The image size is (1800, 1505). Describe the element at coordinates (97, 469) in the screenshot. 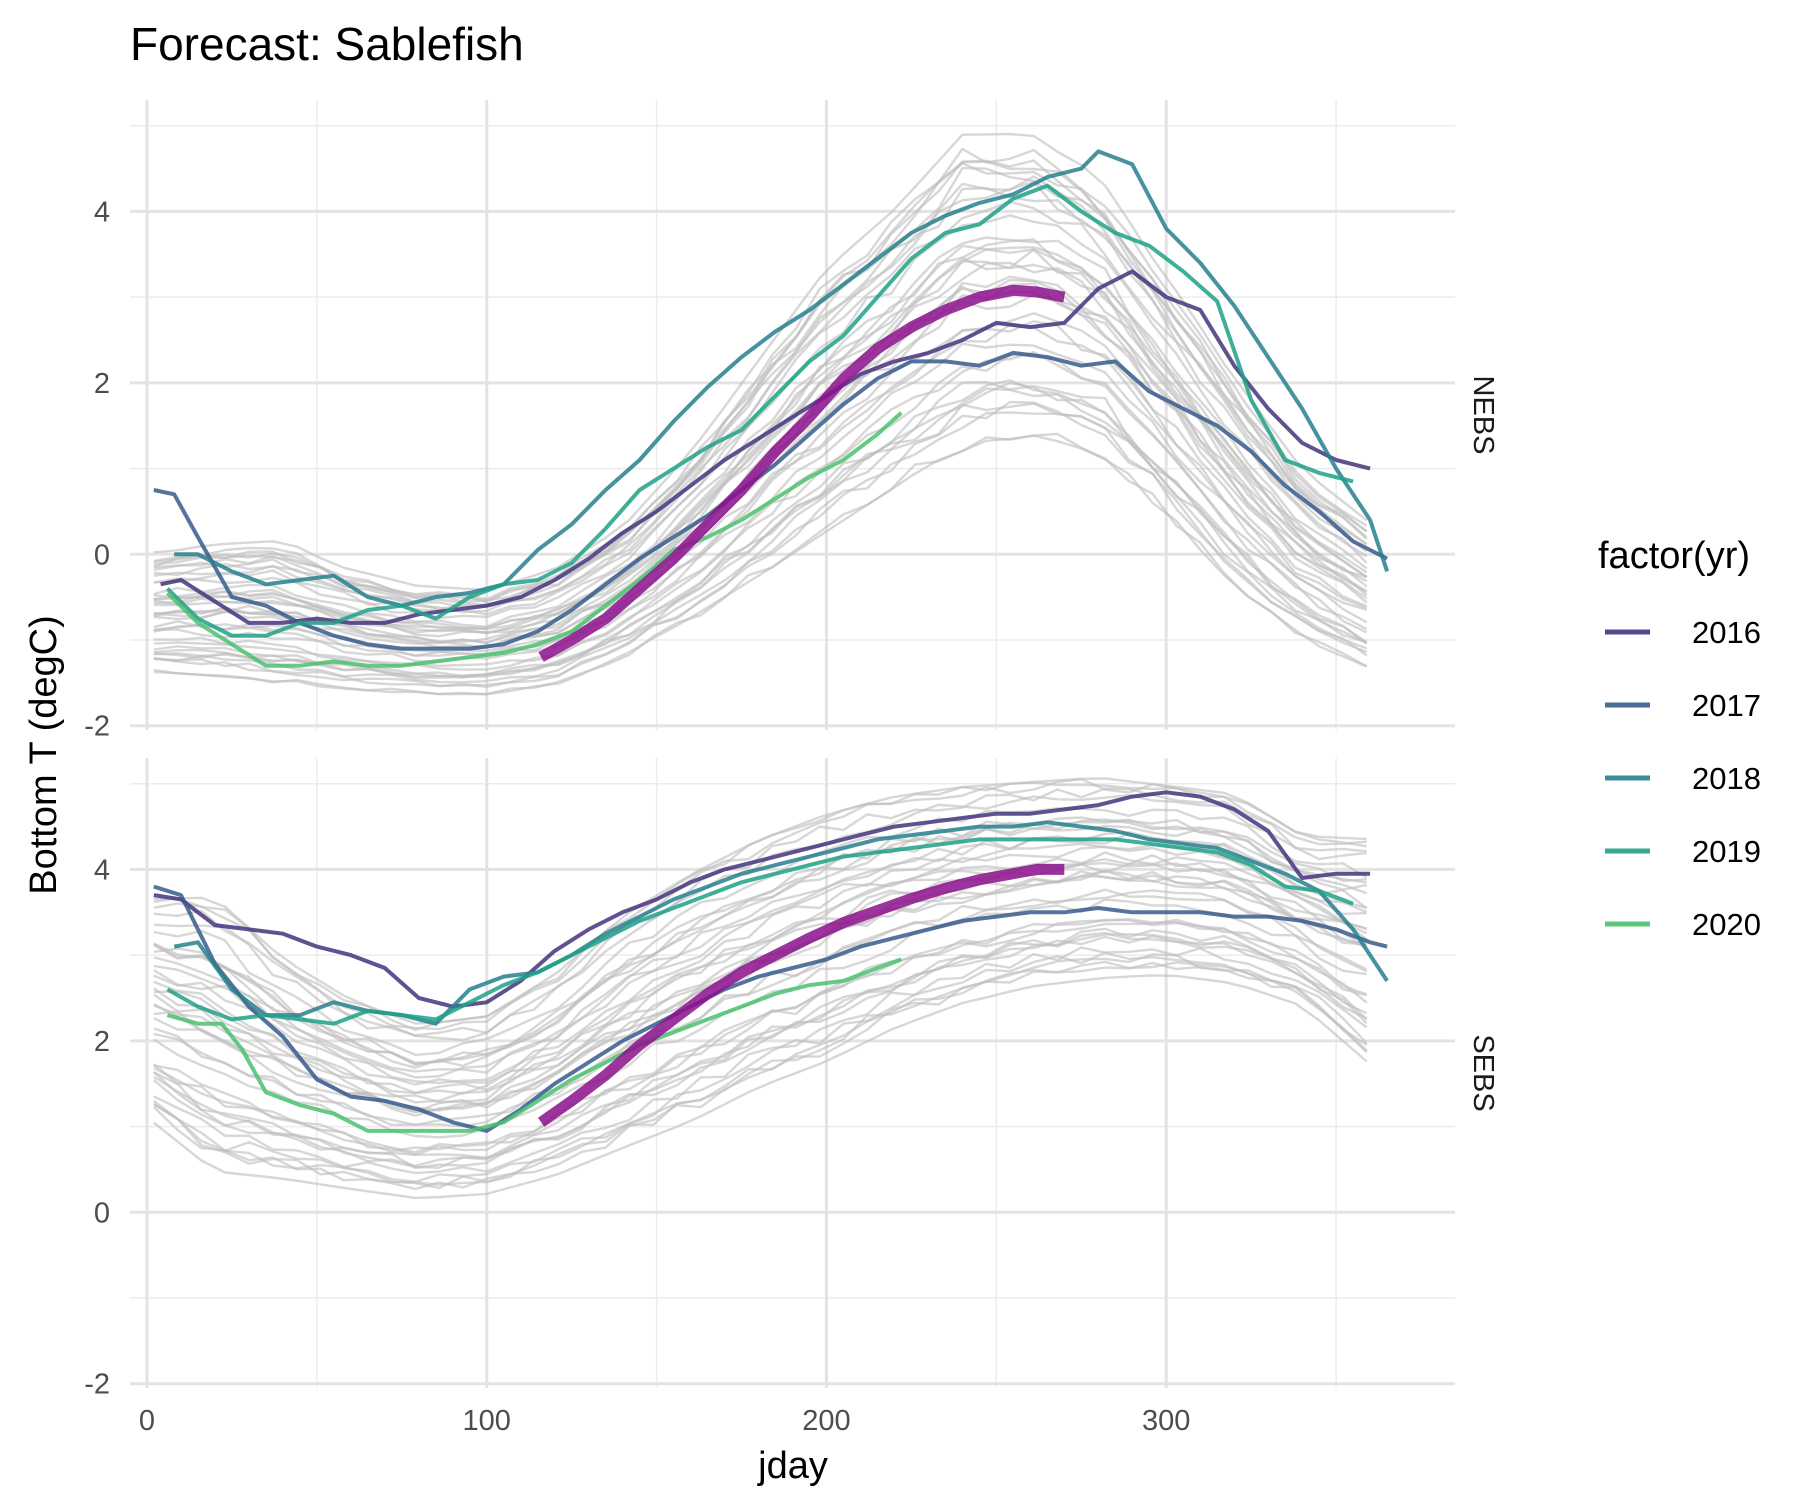

I see `panel-nebs-y-ticks: -2 0 2 4` at that location.